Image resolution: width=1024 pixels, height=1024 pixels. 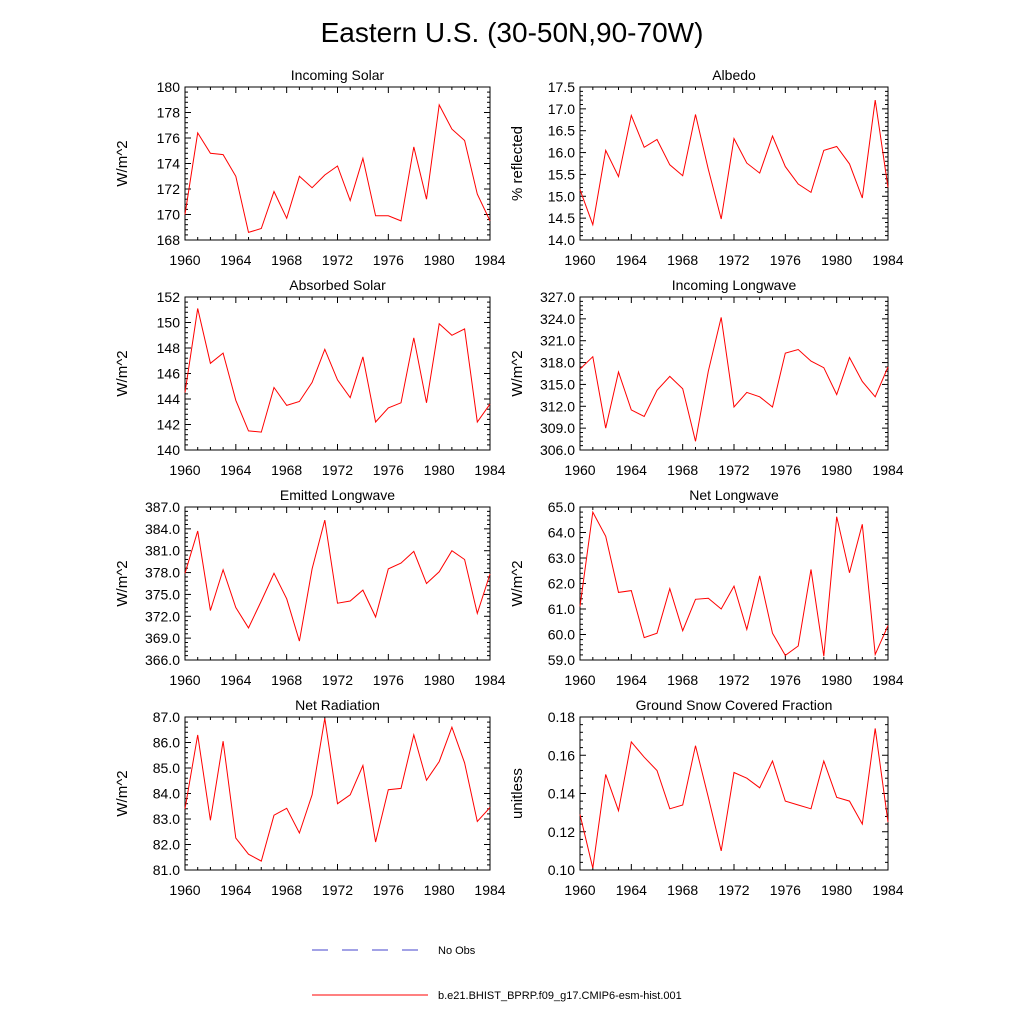 What do you see at coordinates (561, 558) in the screenshot?
I see `y-tick-label: 63.0` at bounding box center [561, 558].